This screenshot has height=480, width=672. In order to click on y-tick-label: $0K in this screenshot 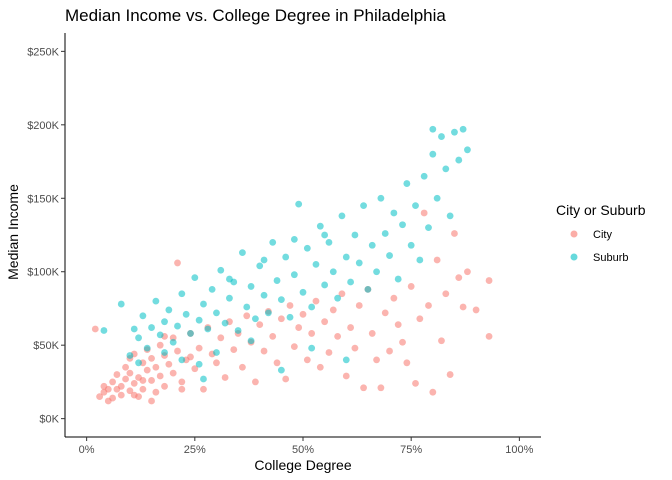, I will do `click(49, 420)`.